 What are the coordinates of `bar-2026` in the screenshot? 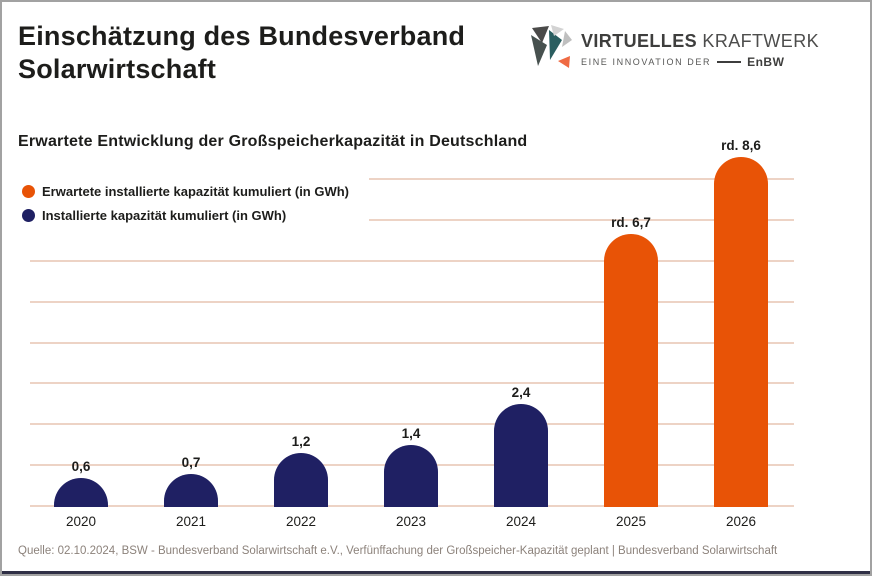 It's located at (741, 332).